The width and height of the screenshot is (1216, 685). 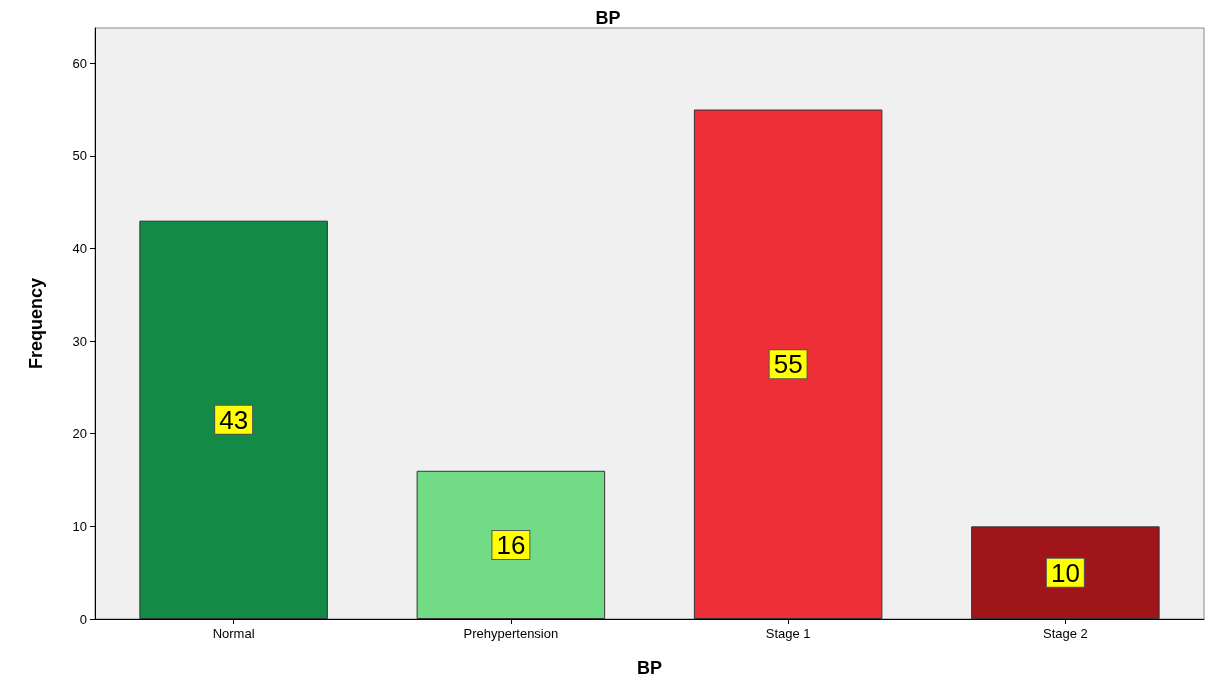 What do you see at coordinates (233, 633) in the screenshot?
I see `x-tick-label: Normal` at bounding box center [233, 633].